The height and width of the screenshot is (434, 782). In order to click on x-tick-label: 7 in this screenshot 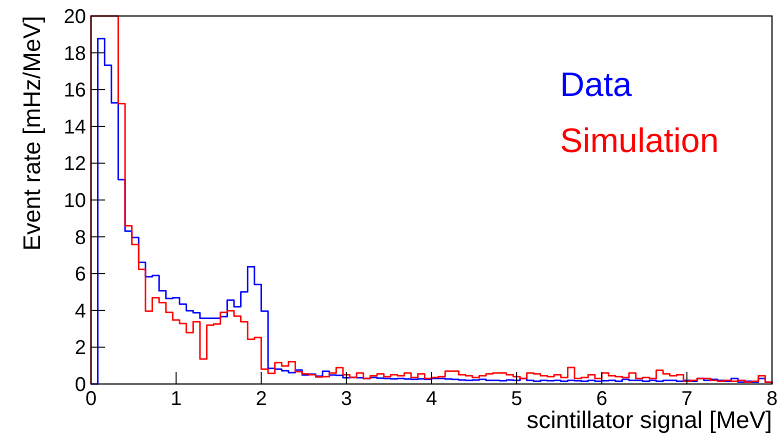, I will do `click(686, 399)`.